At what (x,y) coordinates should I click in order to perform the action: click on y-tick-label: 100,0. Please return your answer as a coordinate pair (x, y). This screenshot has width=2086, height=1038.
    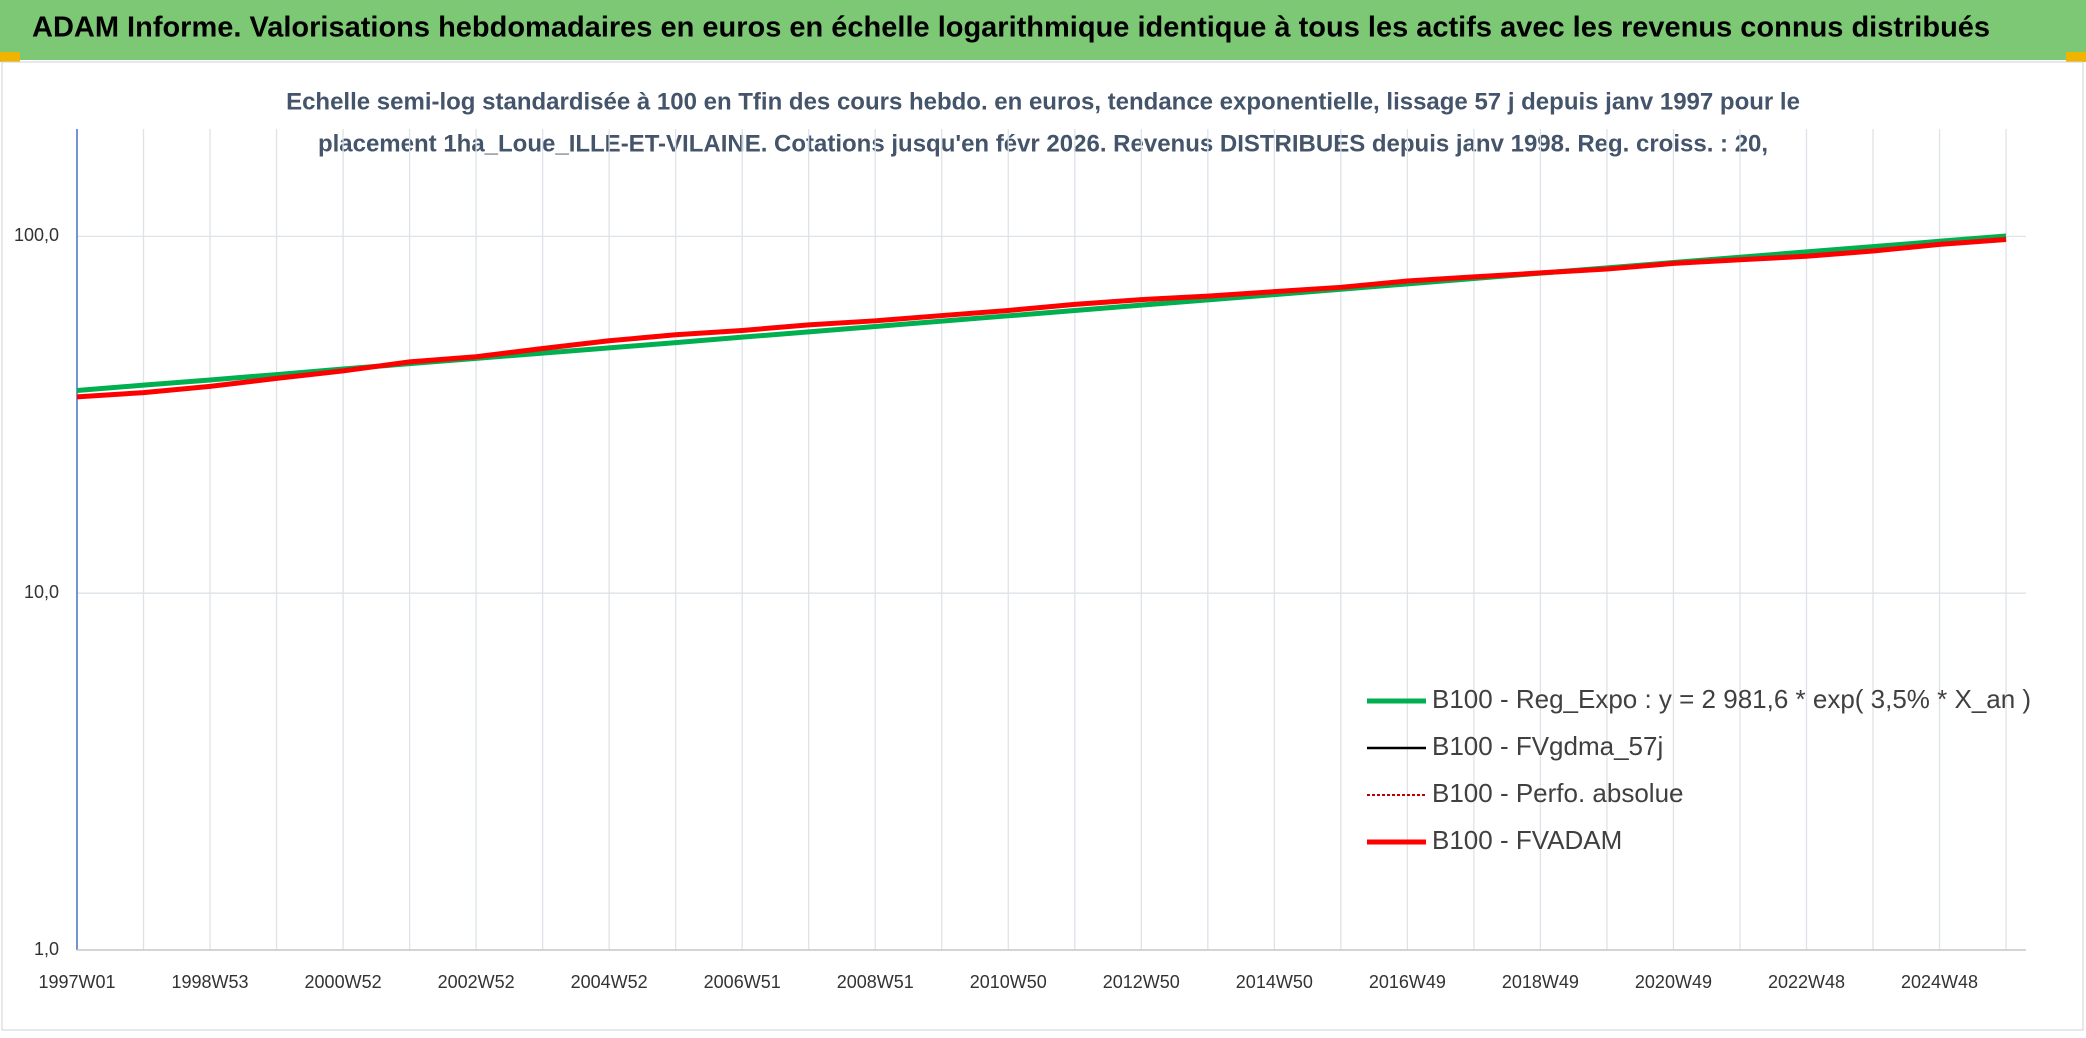
    Looking at the image, I should click on (36, 235).